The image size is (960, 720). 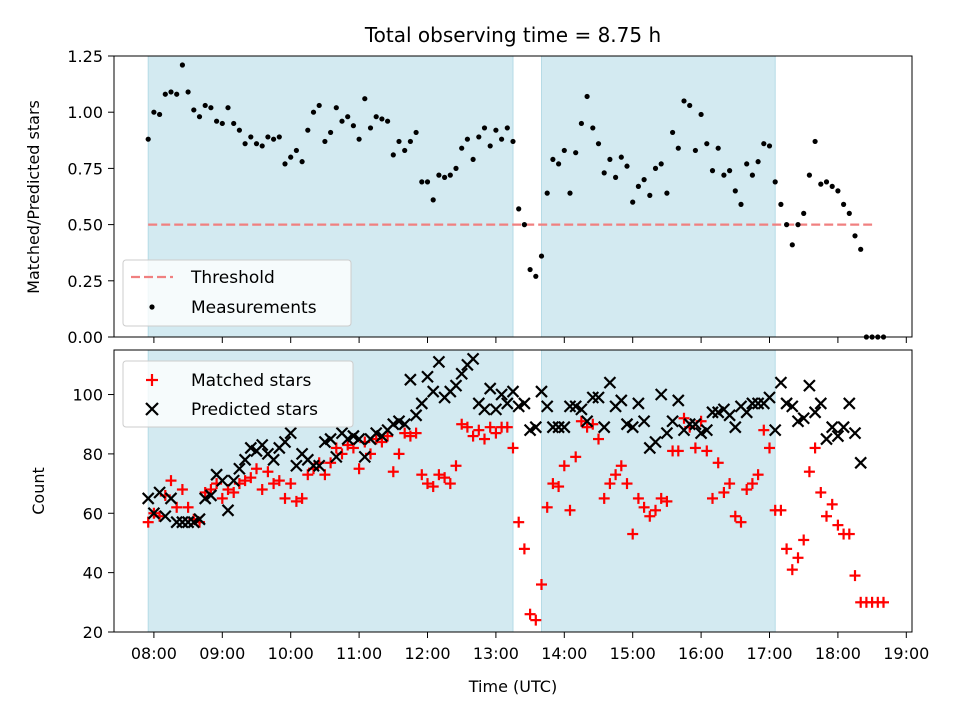 I want to click on legend-measurements-label: Measurements, so click(x=254, y=308).